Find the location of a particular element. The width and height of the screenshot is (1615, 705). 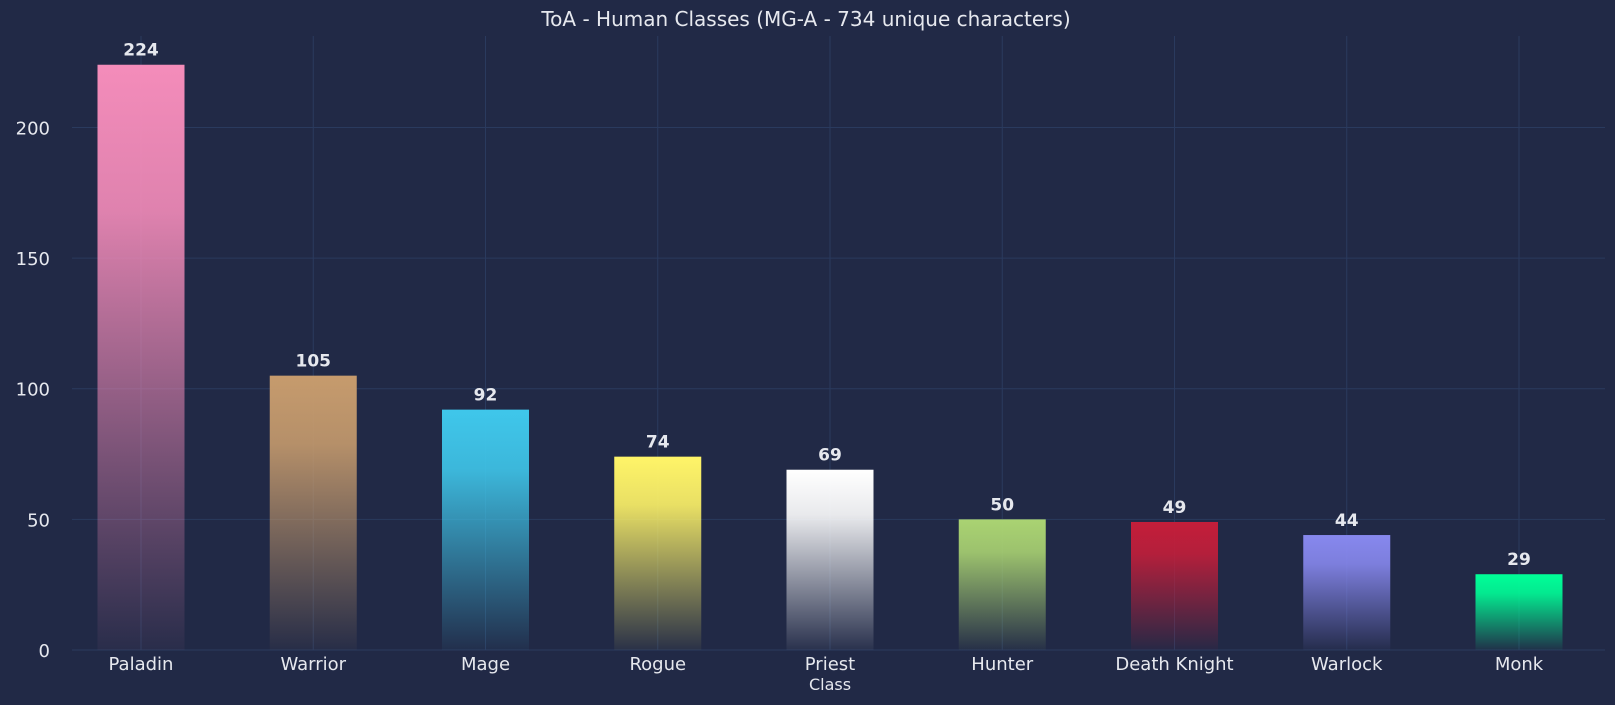

y-tick-label: 200 is located at coordinates (33, 128).